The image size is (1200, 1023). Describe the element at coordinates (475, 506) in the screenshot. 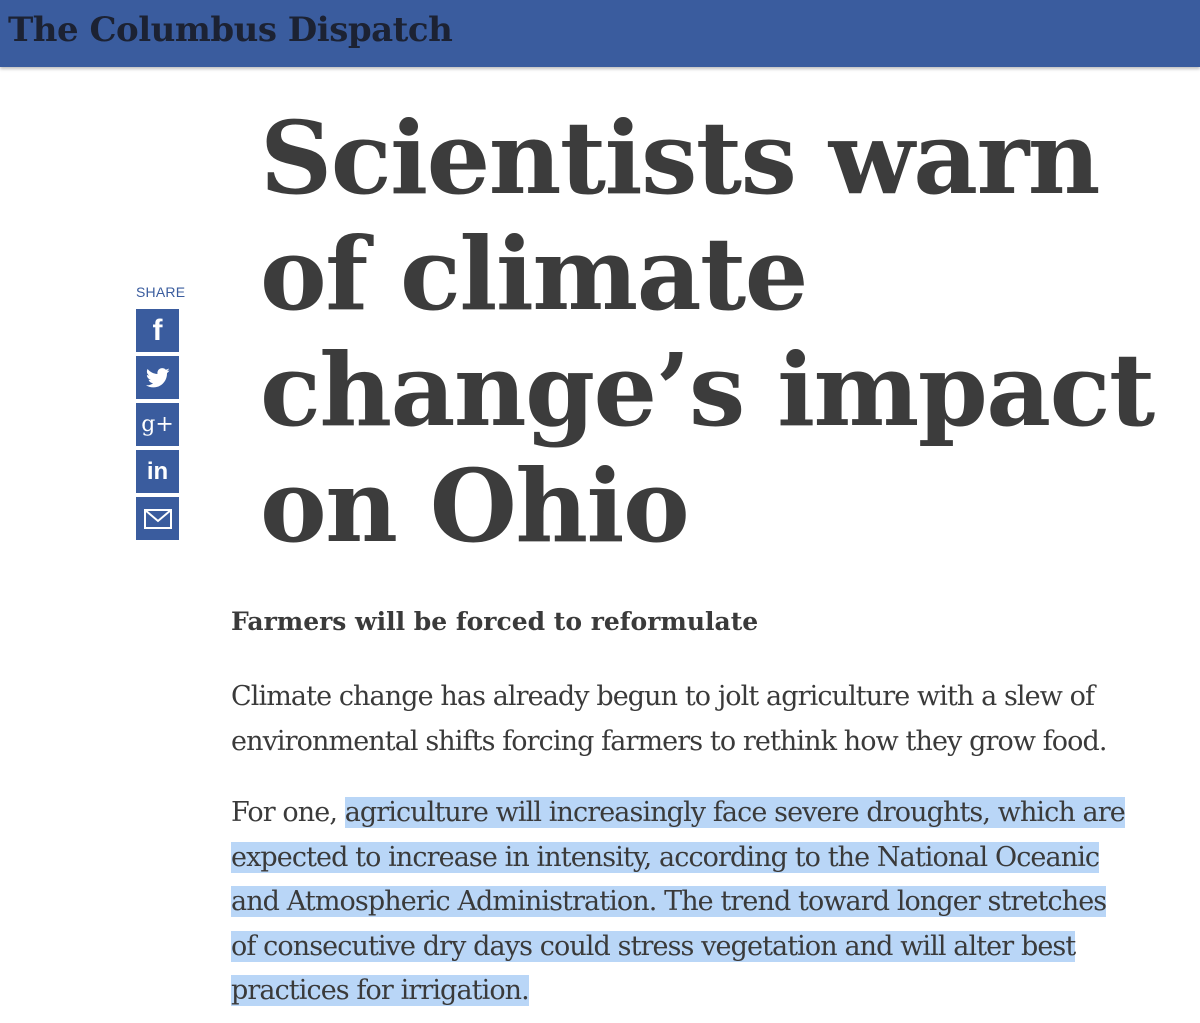

I see `headline-line: on Ohio` at that location.